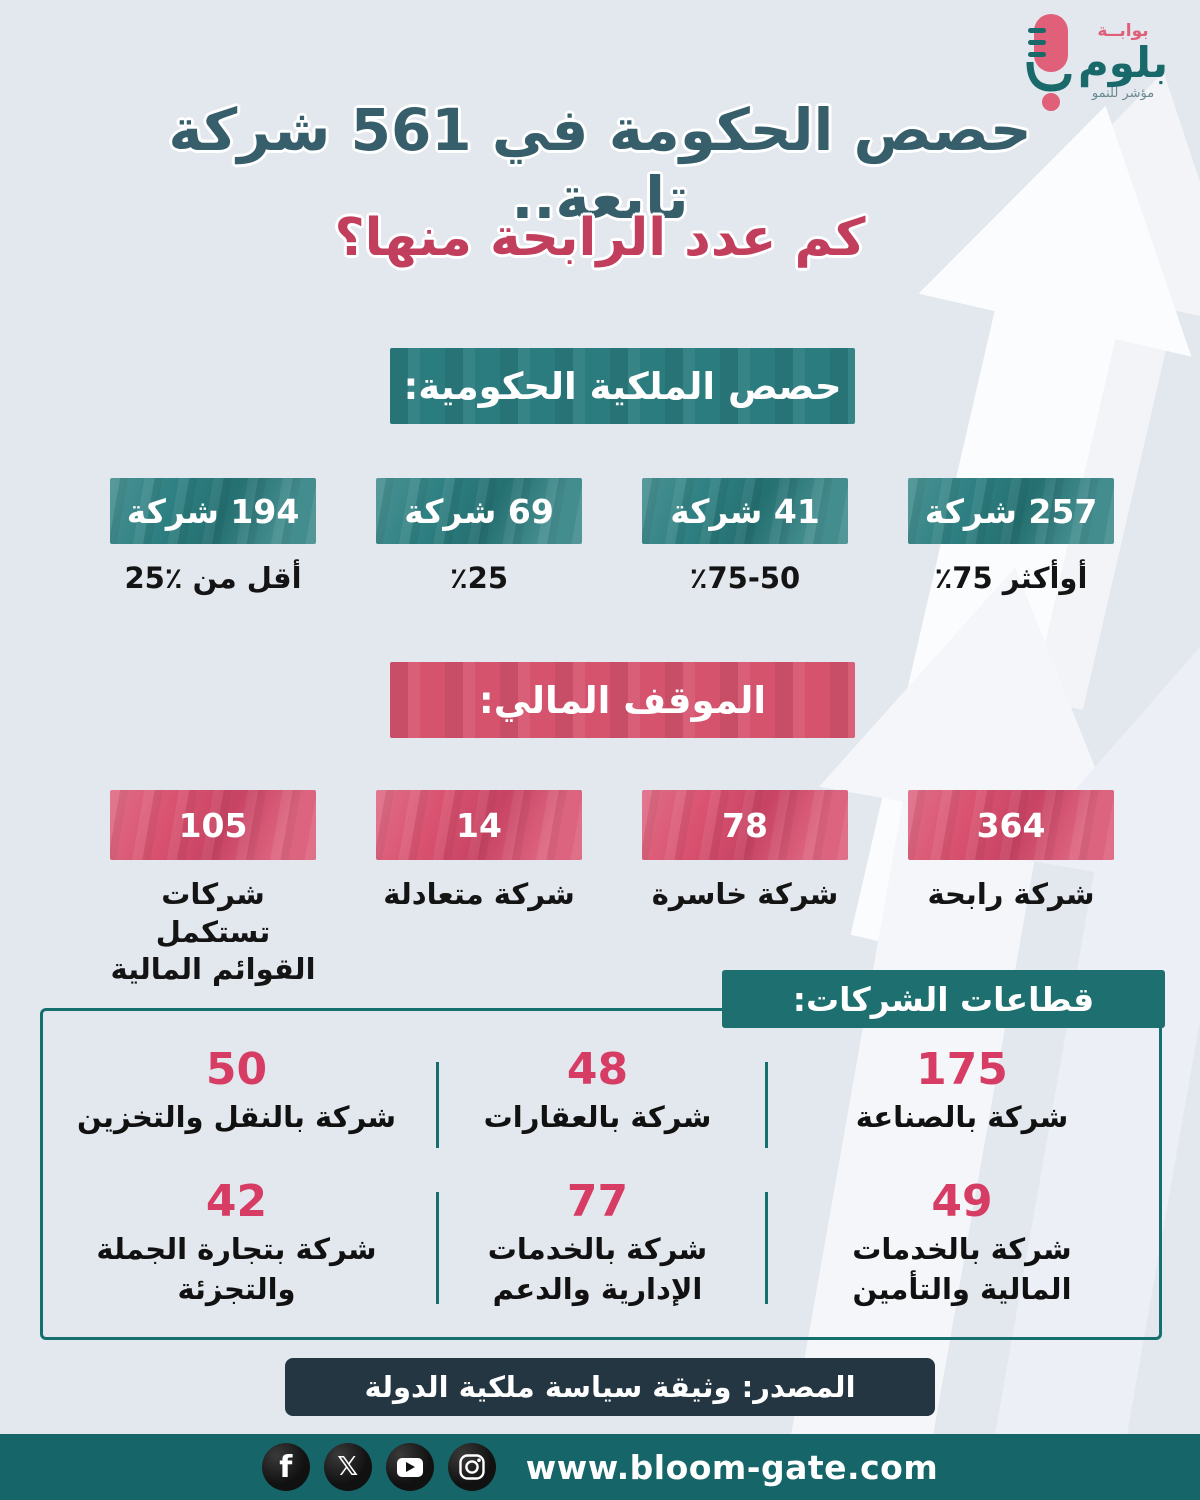 Image resolution: width=1200 pixels, height=1500 pixels. Describe the element at coordinates (479, 511) in the screenshot. I see `ownership-box-69: 69 شركة` at that location.